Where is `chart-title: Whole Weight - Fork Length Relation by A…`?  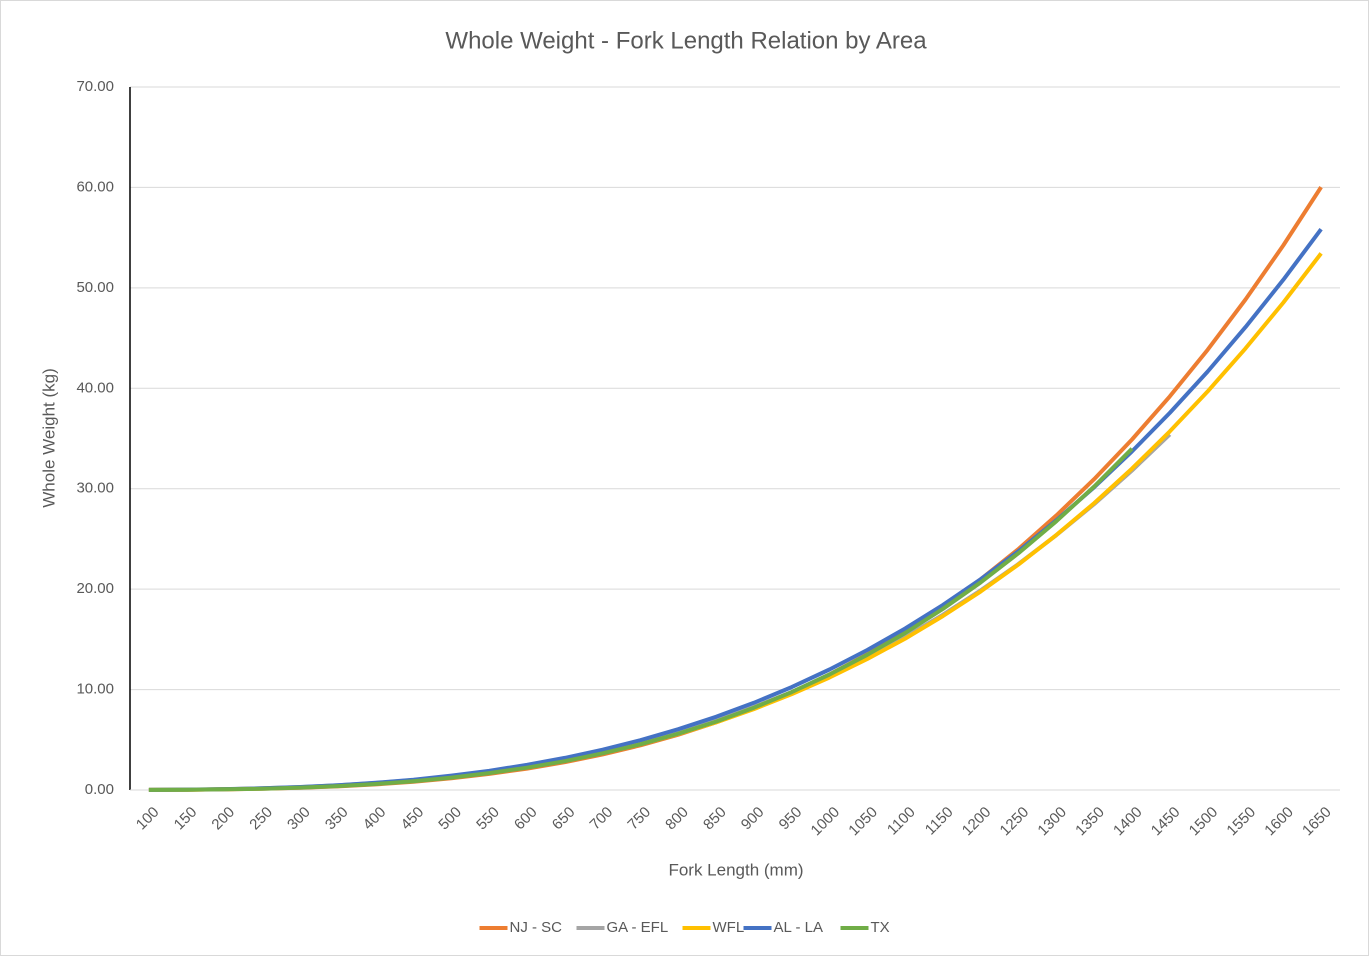 chart-title: Whole Weight - Fork Length Relation by A… is located at coordinates (686, 40).